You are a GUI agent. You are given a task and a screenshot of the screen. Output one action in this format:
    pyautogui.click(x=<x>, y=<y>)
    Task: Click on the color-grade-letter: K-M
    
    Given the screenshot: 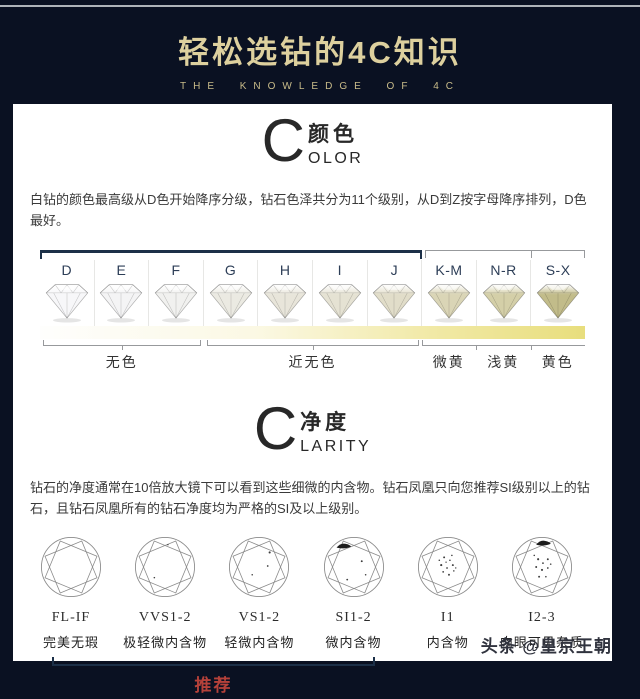 What is the action you would take?
    pyautogui.click(x=449, y=269)
    